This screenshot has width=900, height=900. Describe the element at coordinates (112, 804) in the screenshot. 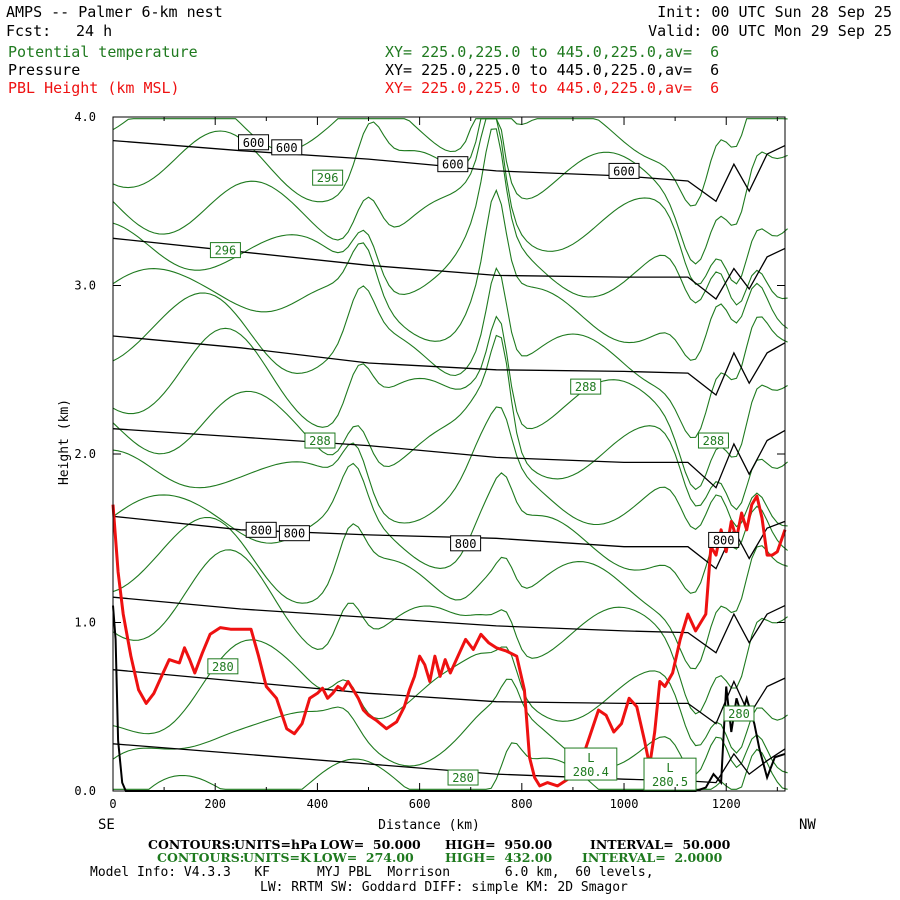

I see `x-tick-label: 0` at that location.